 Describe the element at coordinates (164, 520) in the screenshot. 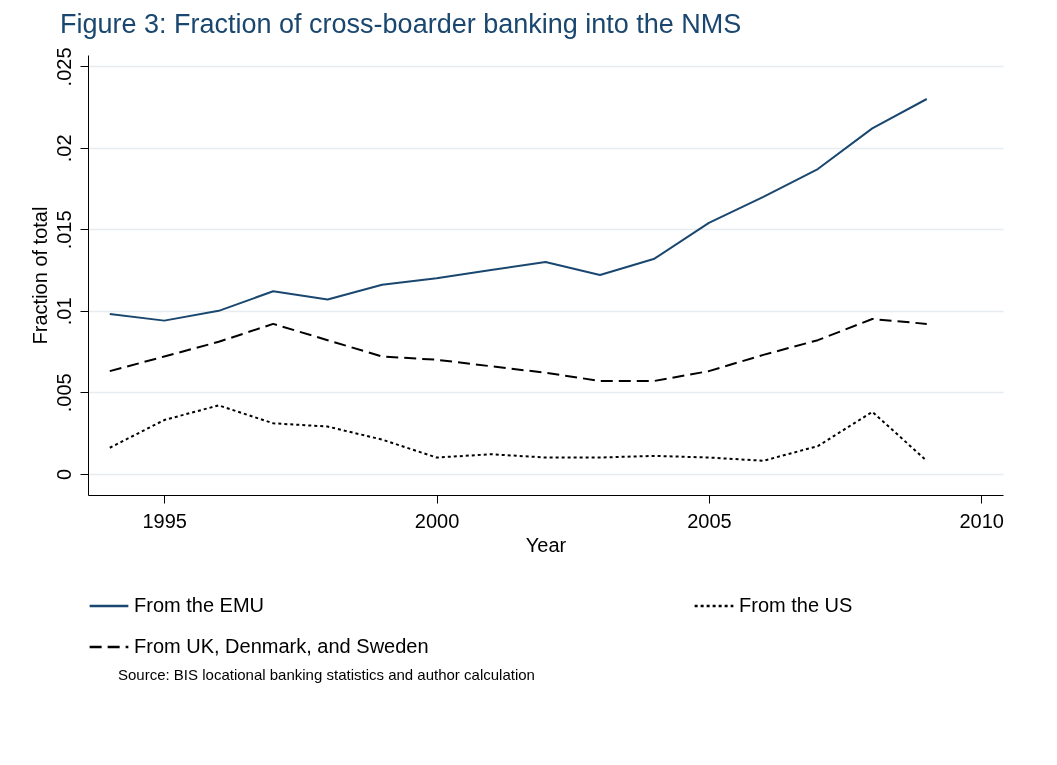

I see `x-tick-label: 1995` at that location.